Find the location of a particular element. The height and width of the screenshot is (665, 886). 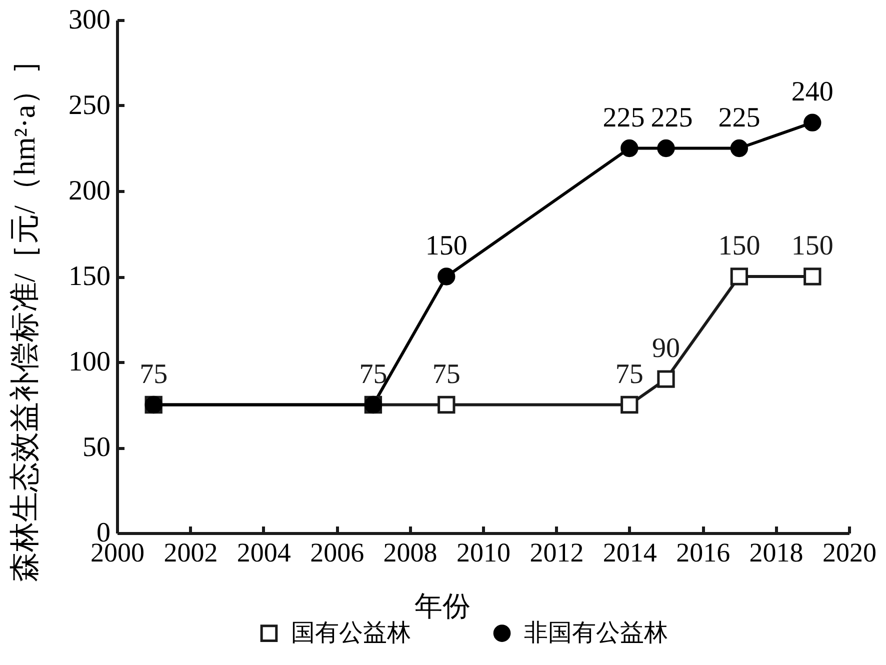

y-tick-label: 300 is located at coordinates (89, 20).